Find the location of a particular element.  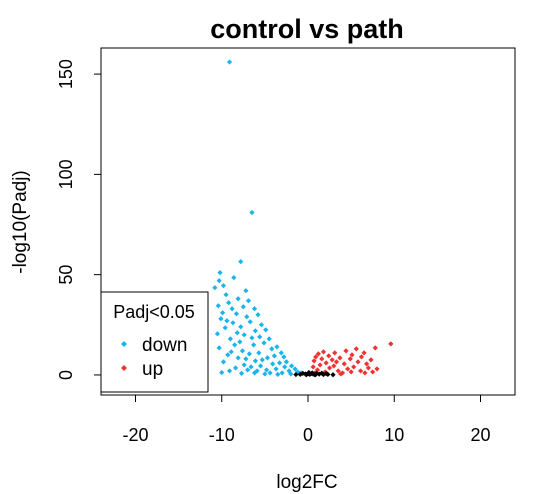

legend-box is located at coordinates (154, 342).